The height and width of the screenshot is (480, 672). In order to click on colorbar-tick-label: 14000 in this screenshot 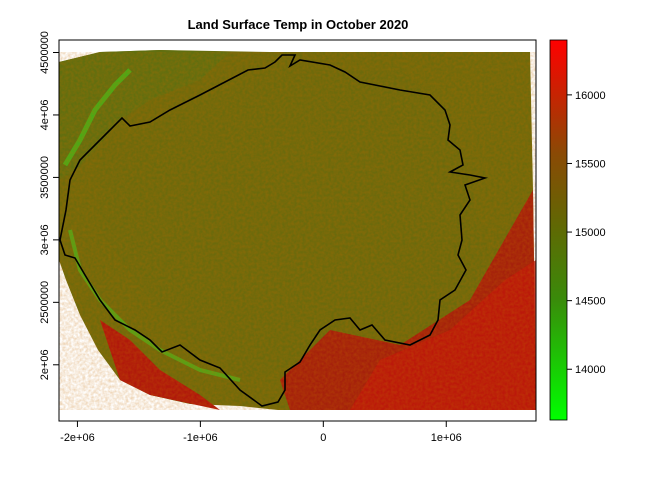, I will do `click(590, 370)`.